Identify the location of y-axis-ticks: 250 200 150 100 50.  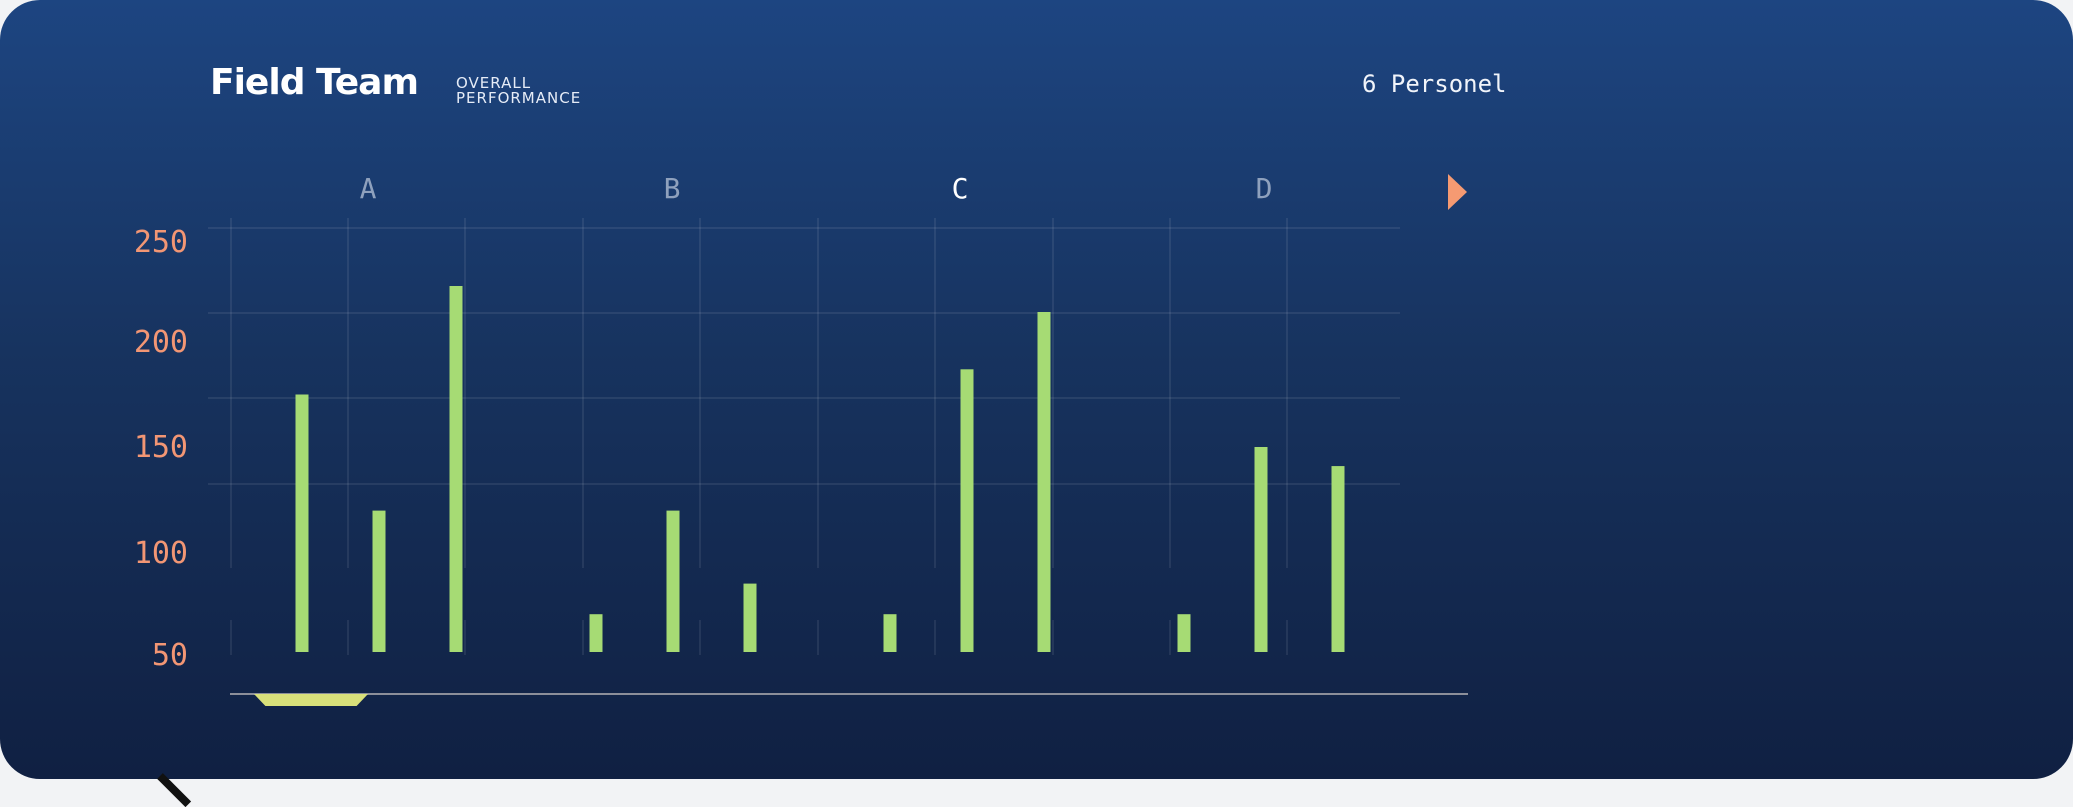
(161, 449).